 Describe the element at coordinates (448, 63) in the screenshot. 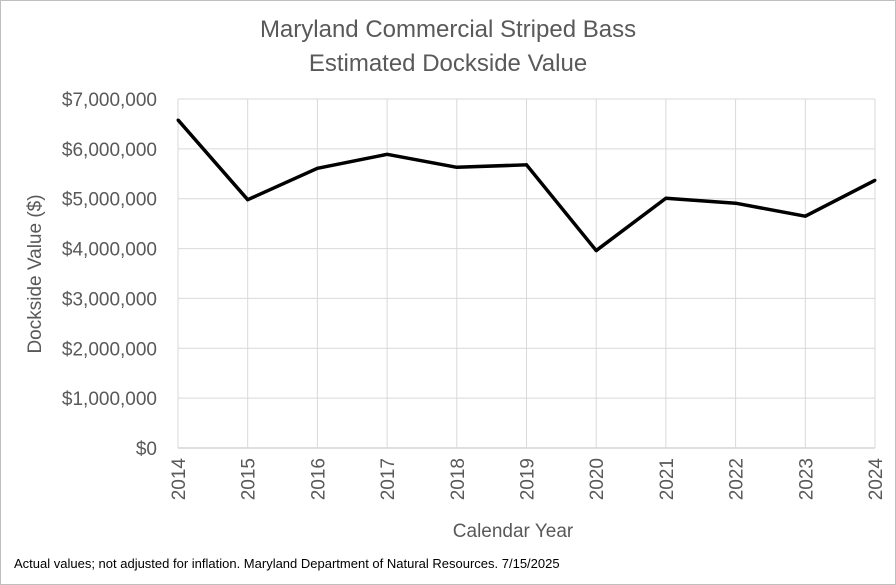

I see `chart-subtitle: Estimated Dockside Value` at that location.